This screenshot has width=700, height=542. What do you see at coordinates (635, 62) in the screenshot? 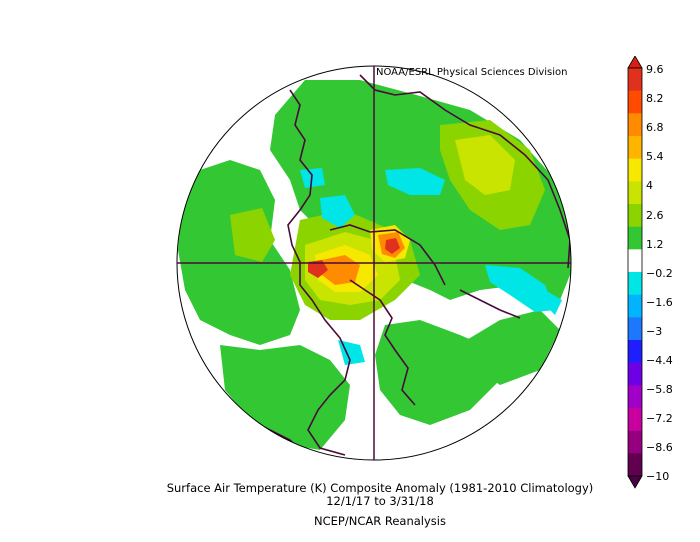
I see `colorbar-top-arrow` at bounding box center [635, 62].